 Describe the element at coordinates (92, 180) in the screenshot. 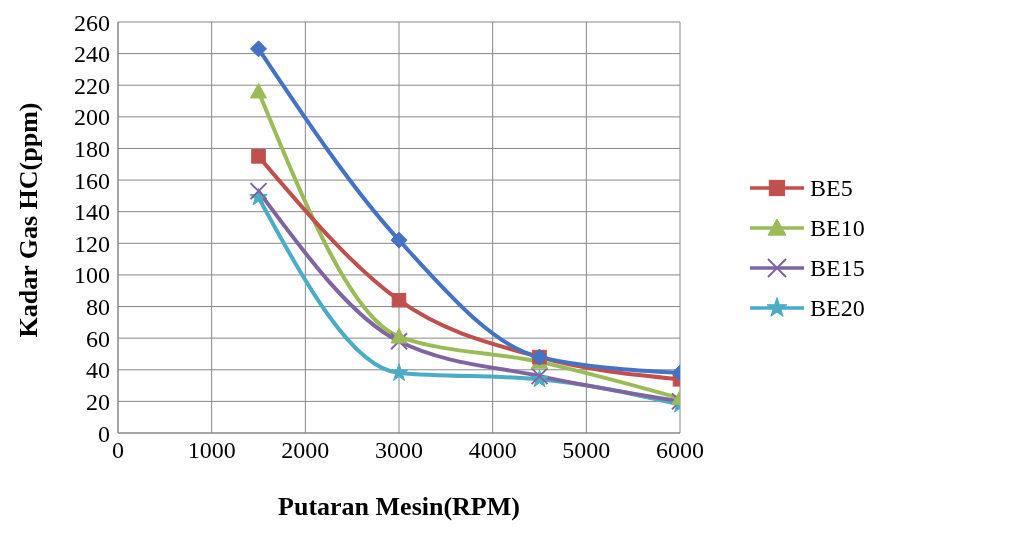

I see `y-tick-label: 160` at that location.